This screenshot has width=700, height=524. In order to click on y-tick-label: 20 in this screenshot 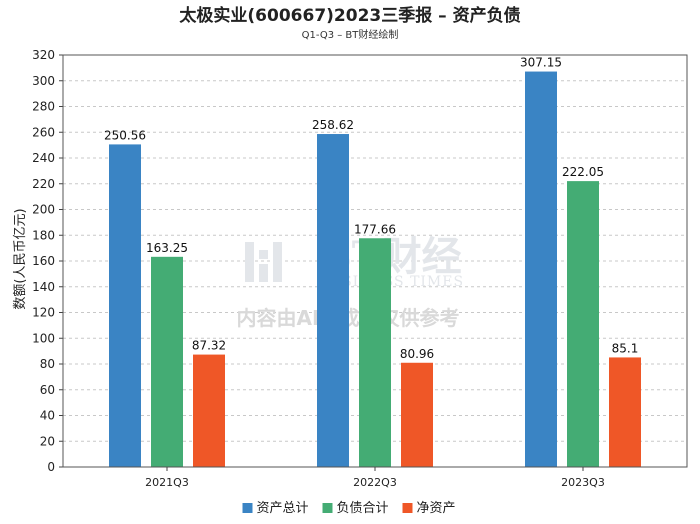, I will do `click(47, 441)`.